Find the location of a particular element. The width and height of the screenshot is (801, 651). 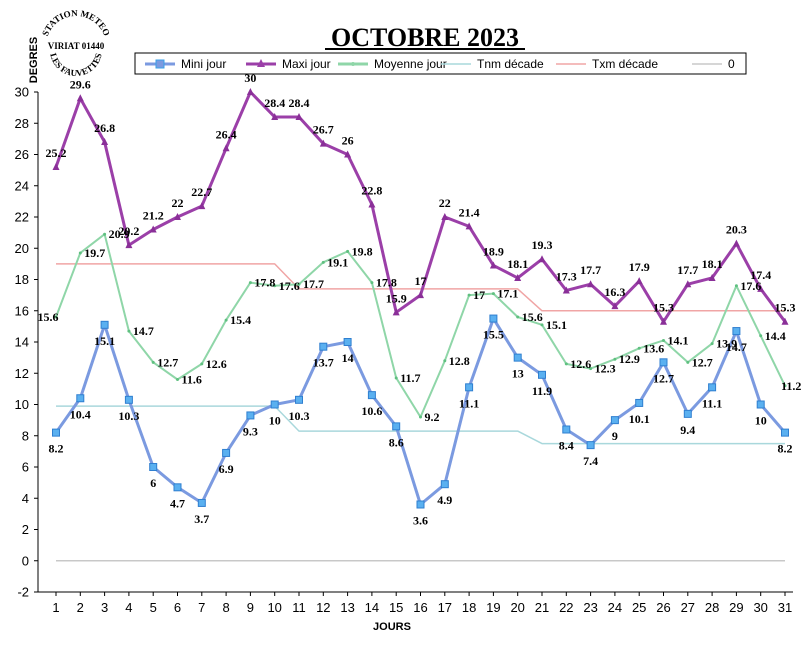

x-axis-title: JOURS is located at coordinates (392, 627).